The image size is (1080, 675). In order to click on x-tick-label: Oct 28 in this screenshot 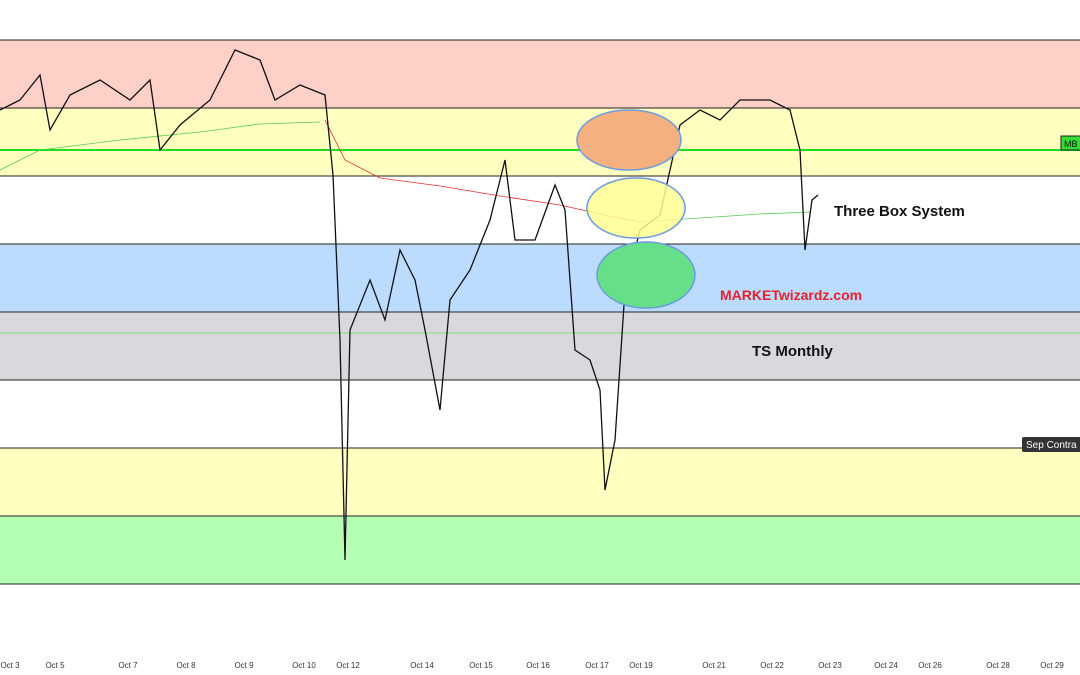, I will do `click(998, 665)`.